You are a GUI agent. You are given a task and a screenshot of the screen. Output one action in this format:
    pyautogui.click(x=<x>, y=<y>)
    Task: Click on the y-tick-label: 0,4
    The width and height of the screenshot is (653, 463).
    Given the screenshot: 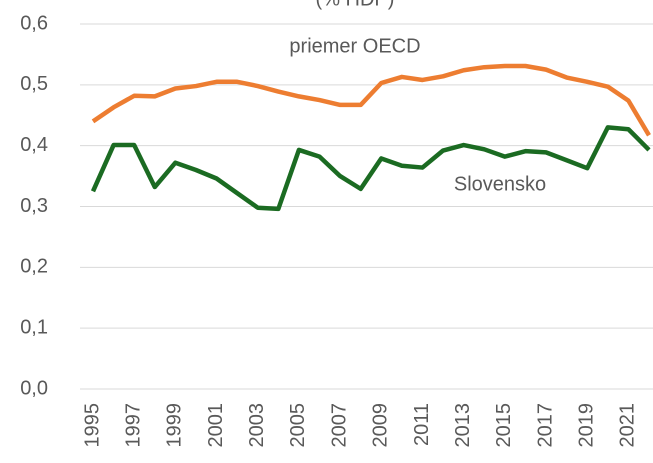 What is the action you would take?
    pyautogui.click(x=34, y=145)
    